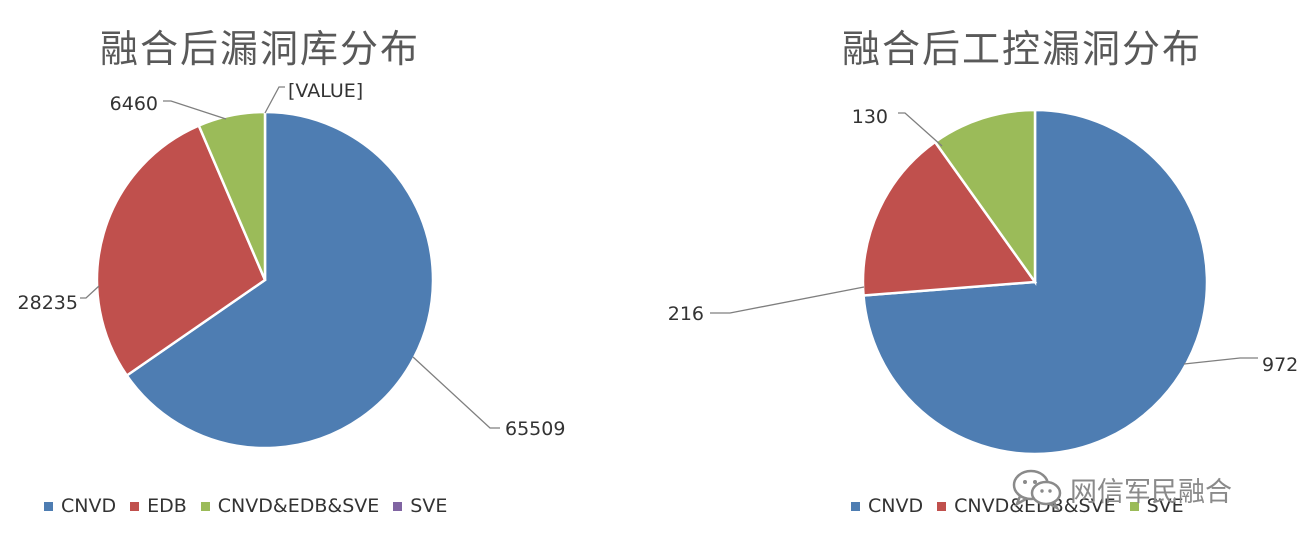 Image resolution: width=1302 pixels, height=548 pixels. What do you see at coordinates (1280, 365) in the screenshot?
I see `data-label: 972` at bounding box center [1280, 365].